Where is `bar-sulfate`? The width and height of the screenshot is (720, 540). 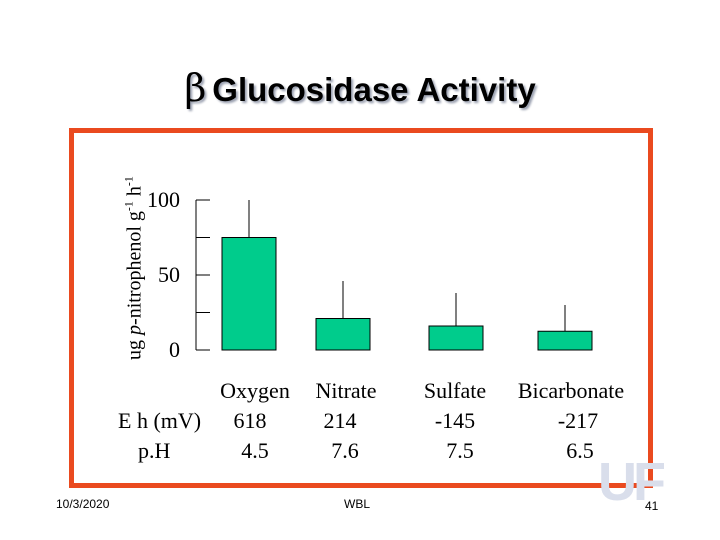
bar-sulfate is located at coordinates (456, 338).